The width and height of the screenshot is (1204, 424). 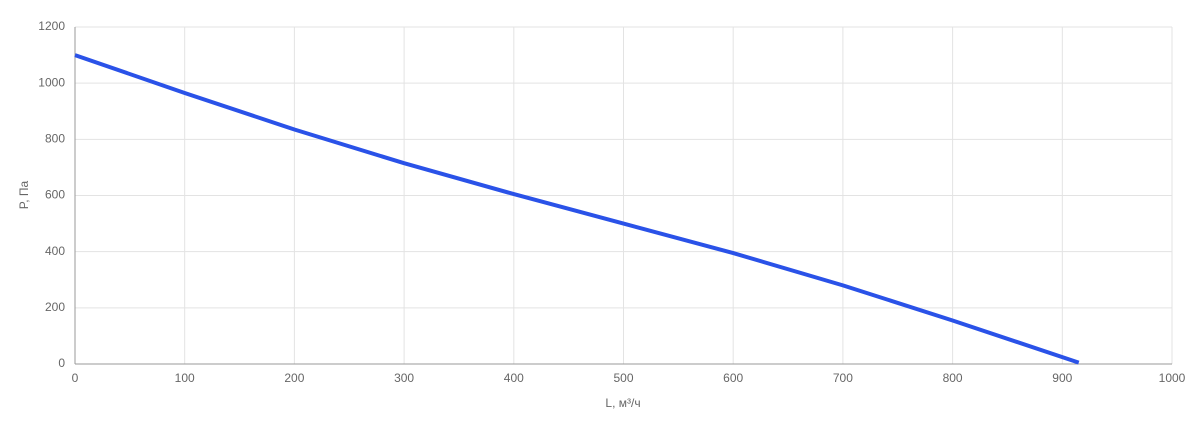 What do you see at coordinates (61, 363) in the screenshot?
I see `y-tick-label: 0` at bounding box center [61, 363].